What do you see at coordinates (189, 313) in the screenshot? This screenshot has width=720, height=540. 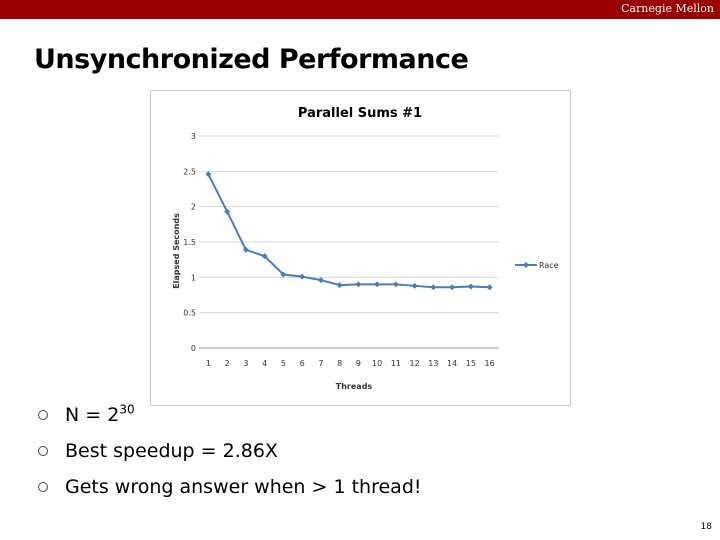 I see `y-tick-label: 0.5` at bounding box center [189, 313].